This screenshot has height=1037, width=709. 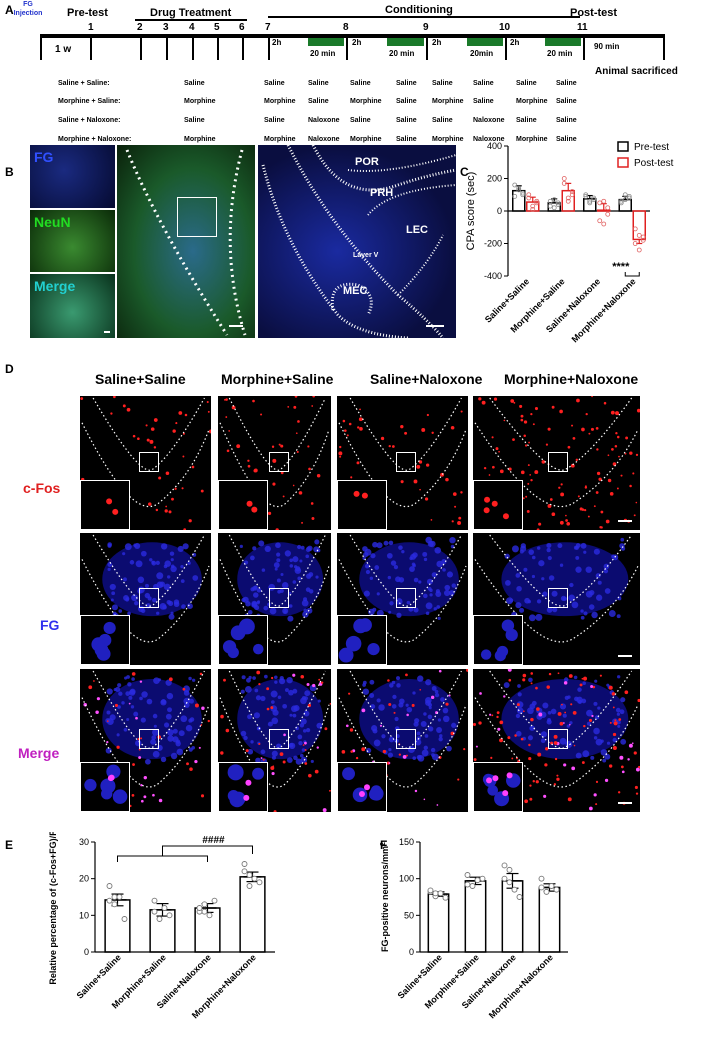 I want to click on y-tick-label: 0, so click(x=499, y=211).